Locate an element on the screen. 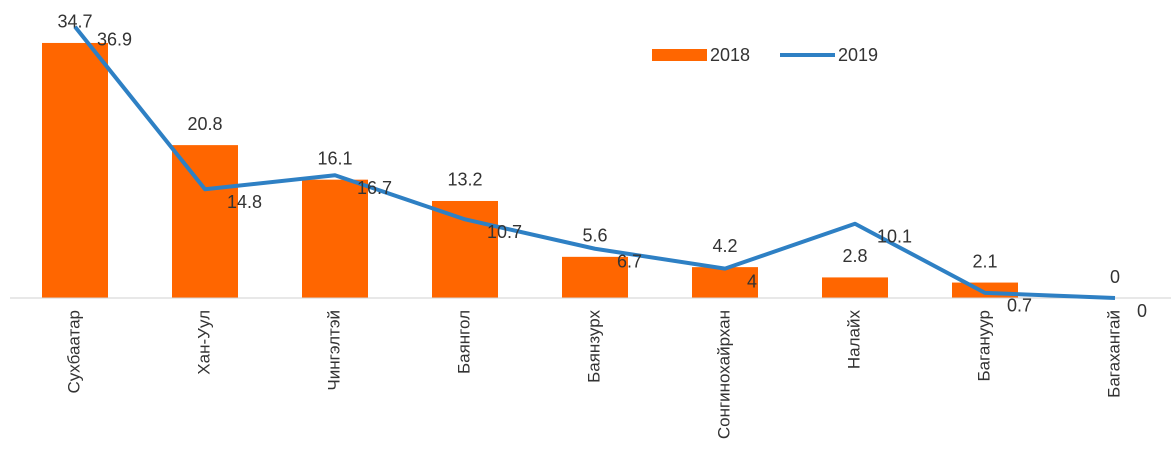 This screenshot has width=1171, height=466. x-tick-label: Багануур is located at coordinates (983, 346).